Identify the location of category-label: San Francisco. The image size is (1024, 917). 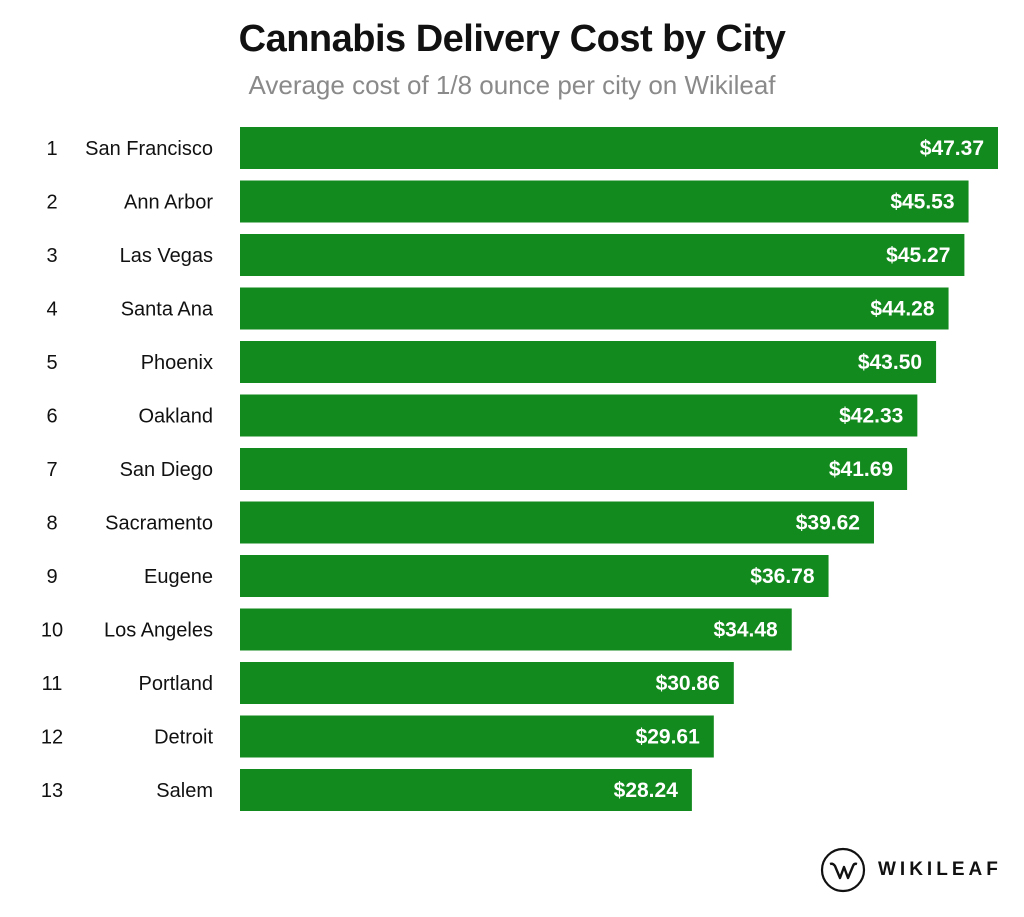
(149, 149).